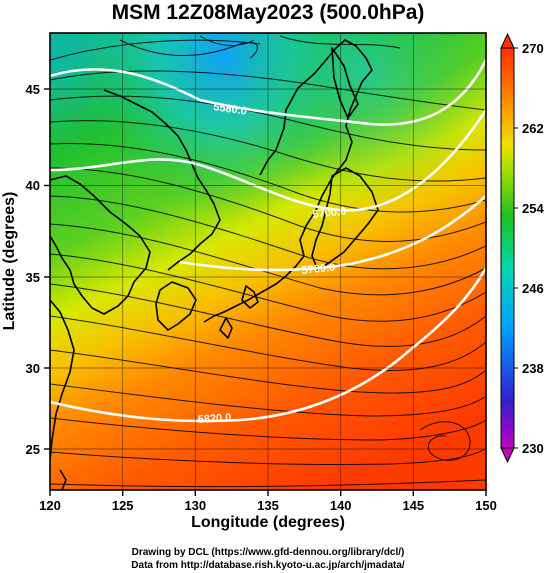  Describe the element at coordinates (214, 419) in the screenshot. I see `contour-label-5820: 5820.0` at that location.